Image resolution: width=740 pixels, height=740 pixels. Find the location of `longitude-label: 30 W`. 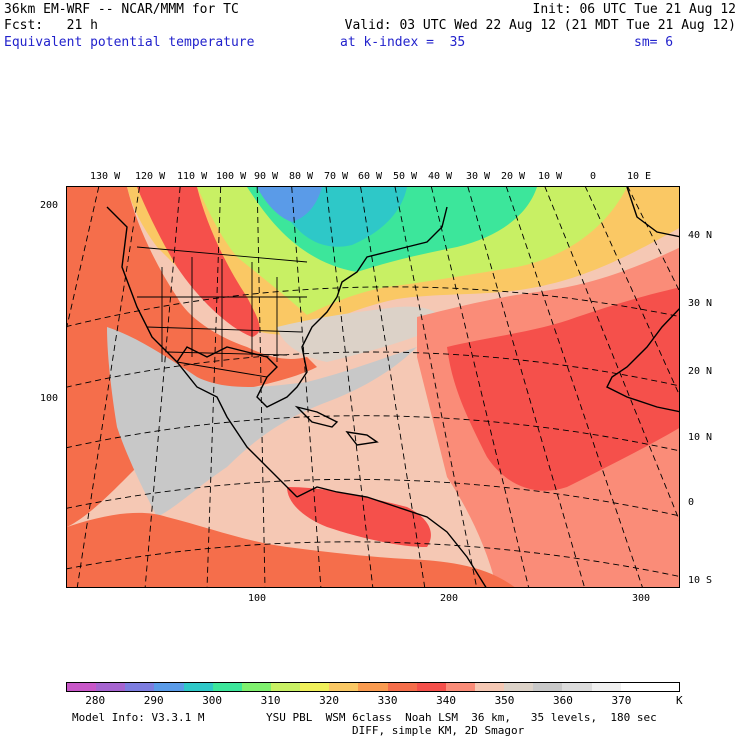

longitude-label: 30 W is located at coordinates (478, 176).